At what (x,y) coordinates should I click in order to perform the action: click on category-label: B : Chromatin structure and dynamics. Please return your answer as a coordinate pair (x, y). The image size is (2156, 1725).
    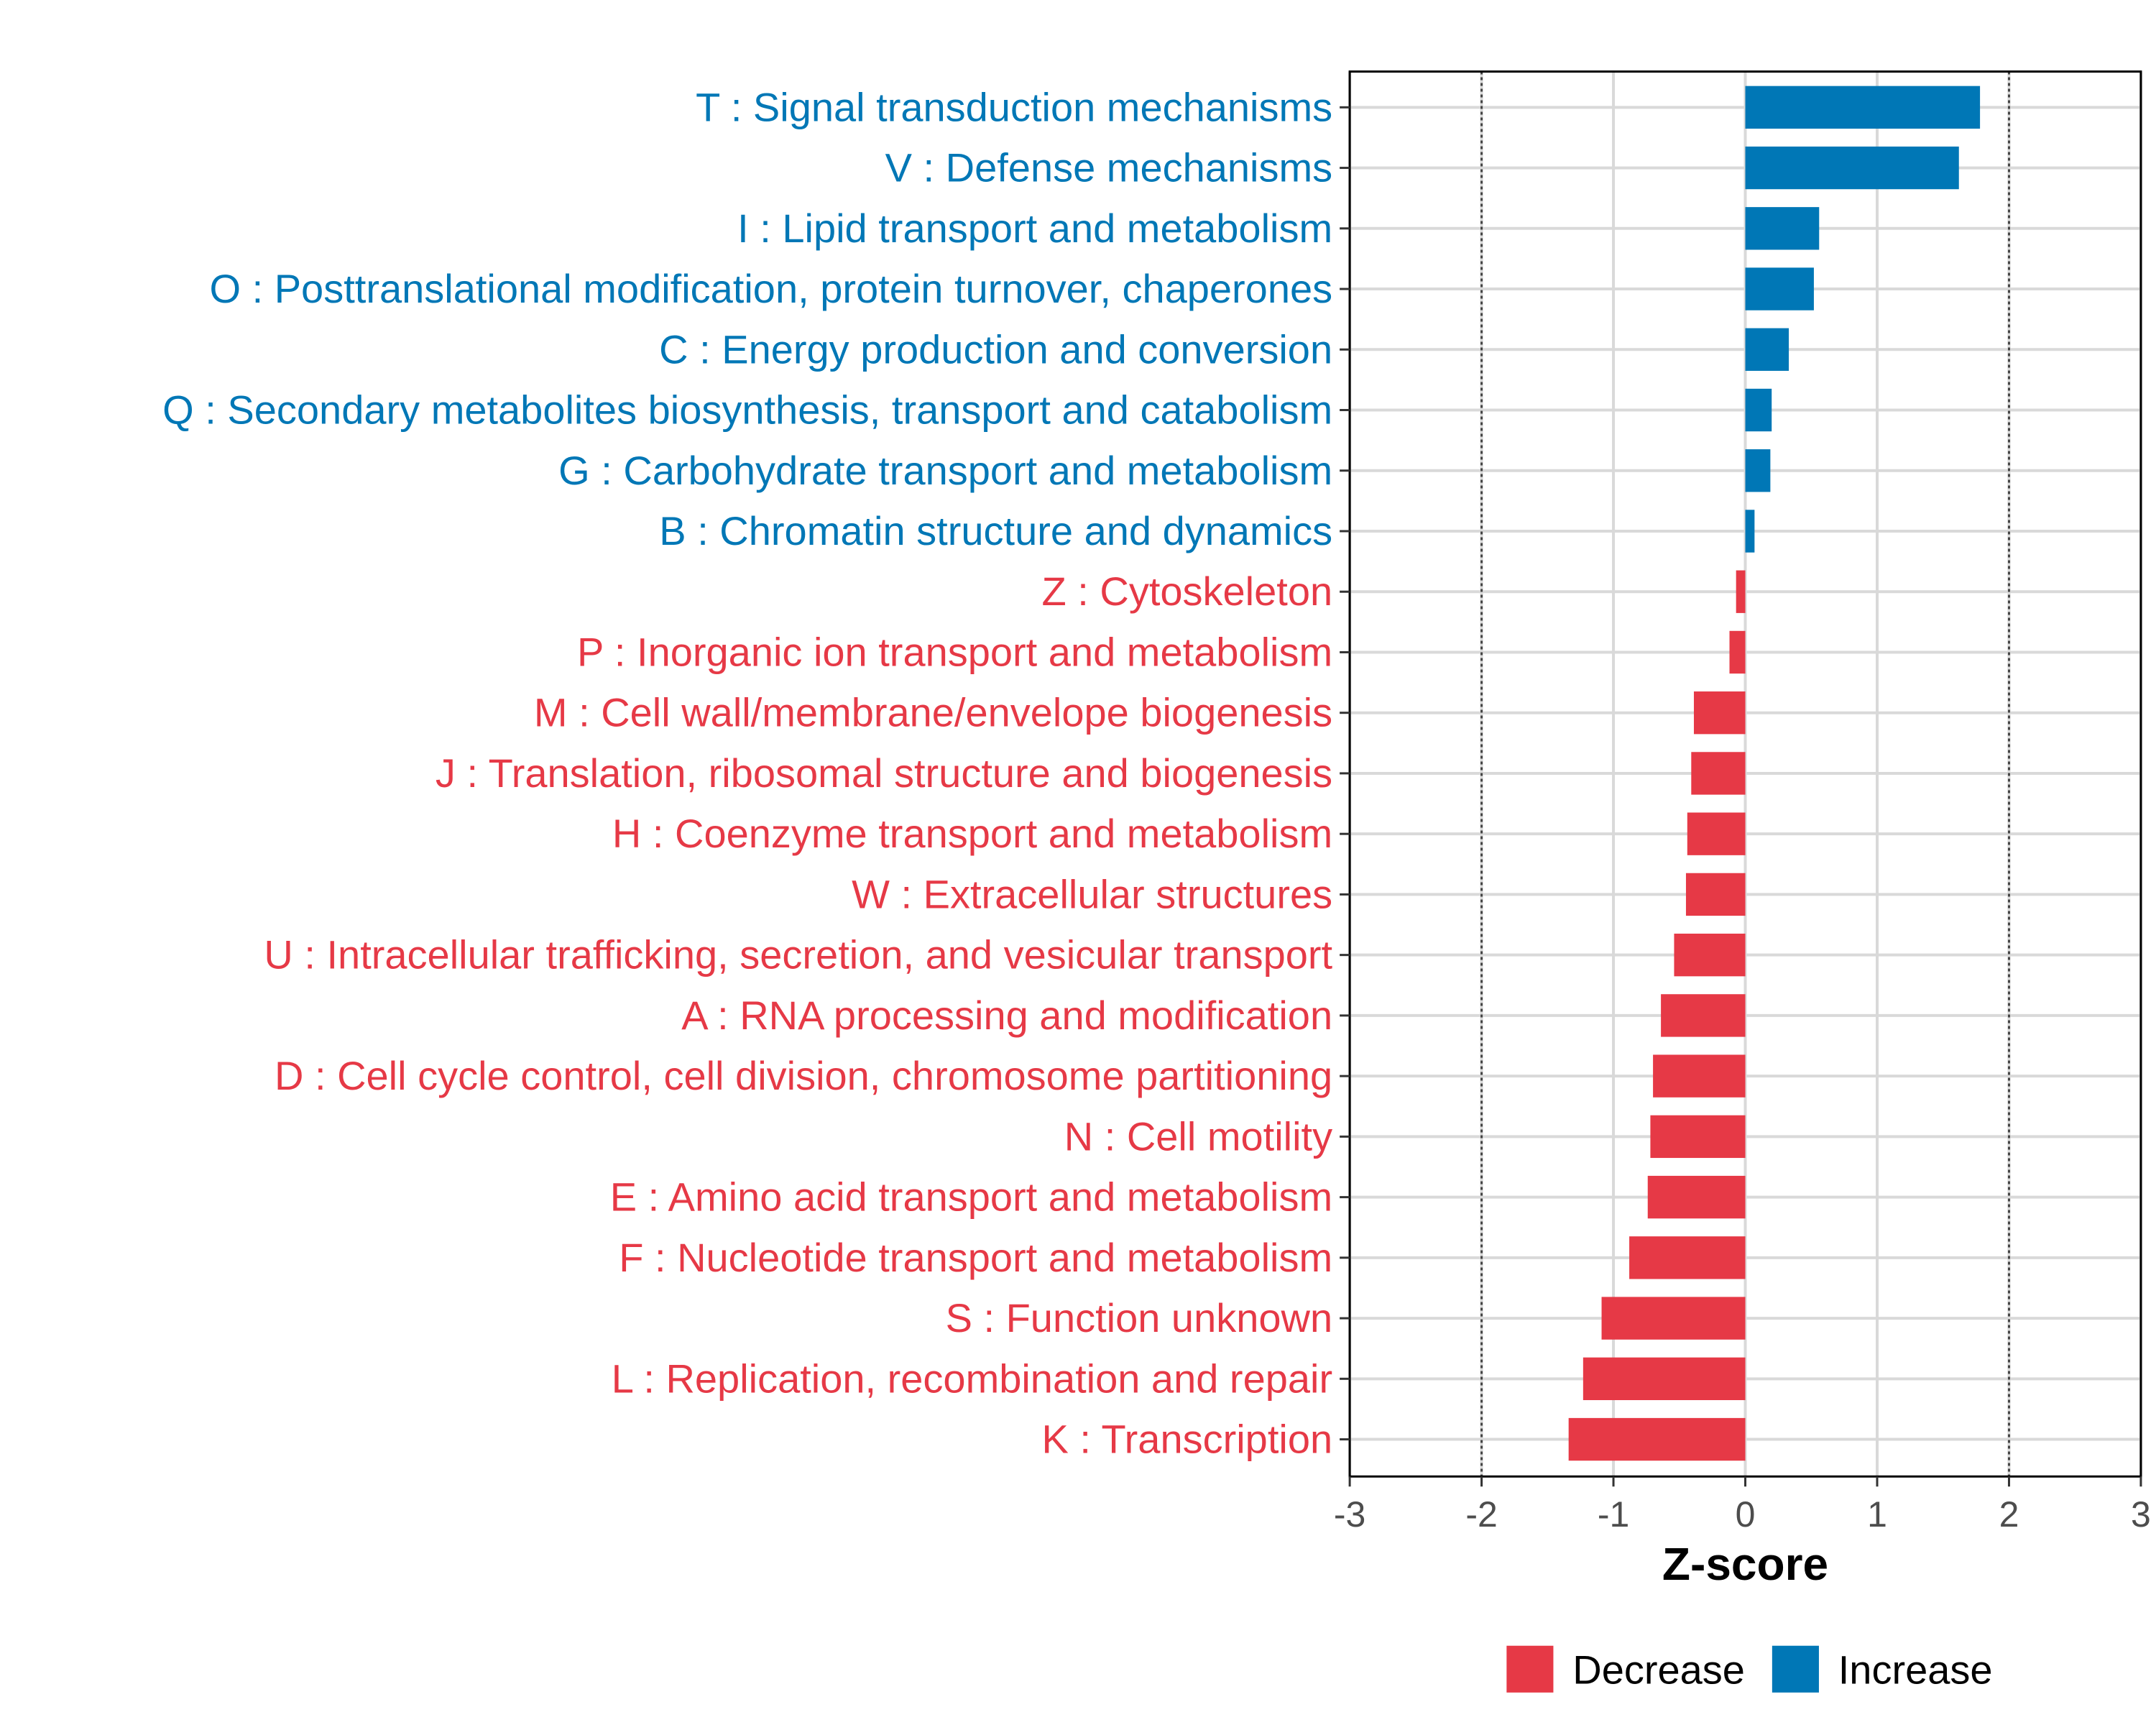
    Looking at the image, I should click on (995, 530).